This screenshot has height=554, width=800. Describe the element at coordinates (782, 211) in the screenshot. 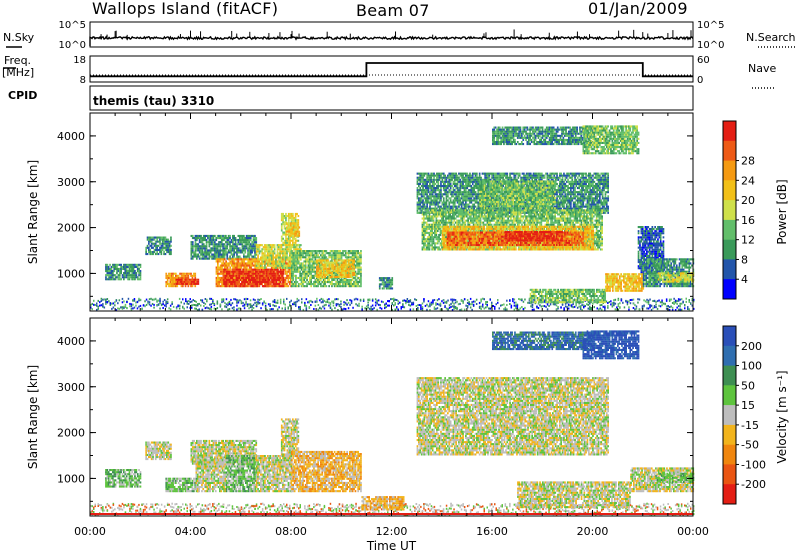

I see `power-panel-colorbar-title: Power [dB]` at that location.